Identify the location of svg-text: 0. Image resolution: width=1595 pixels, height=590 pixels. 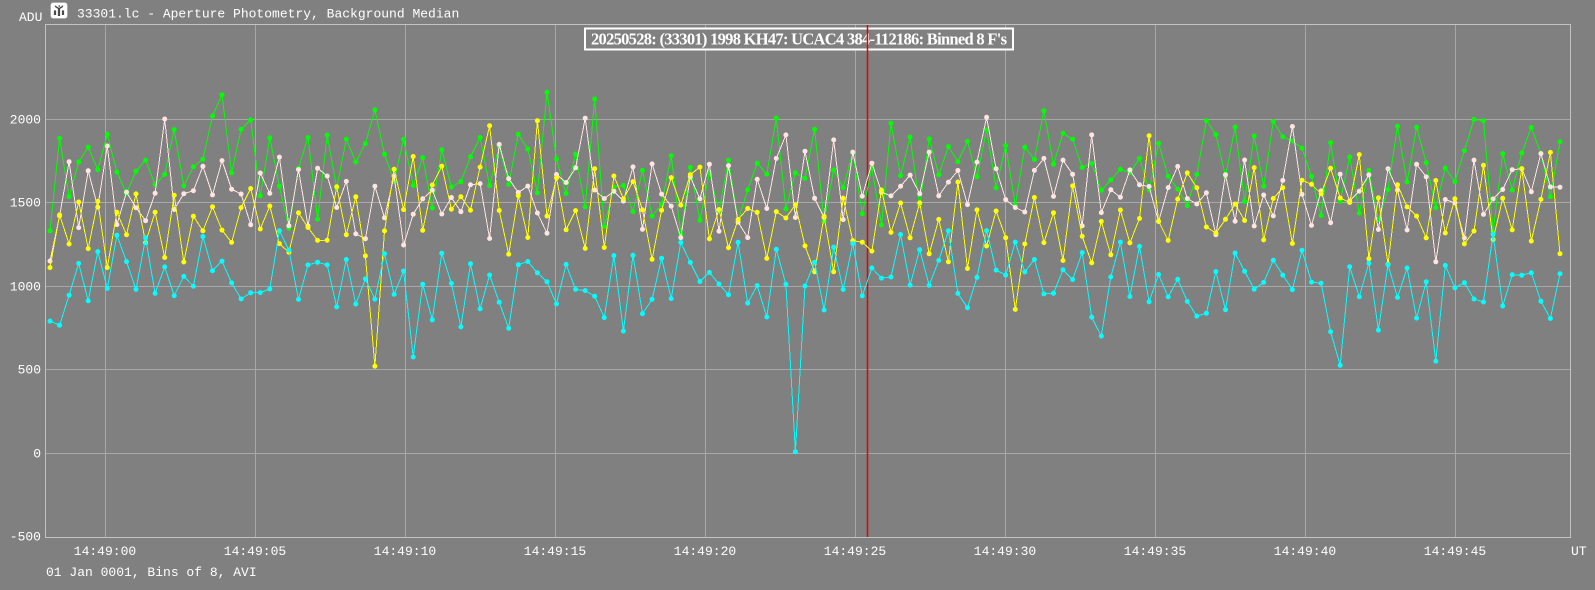
(37, 454).